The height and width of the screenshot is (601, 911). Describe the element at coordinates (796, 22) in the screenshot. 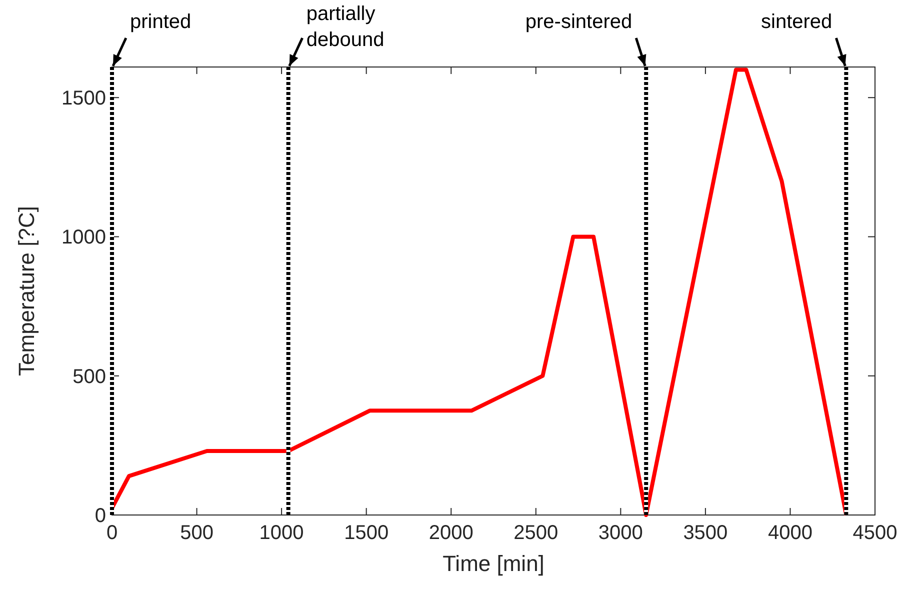

I see `ref-line-label: sintered` at that location.